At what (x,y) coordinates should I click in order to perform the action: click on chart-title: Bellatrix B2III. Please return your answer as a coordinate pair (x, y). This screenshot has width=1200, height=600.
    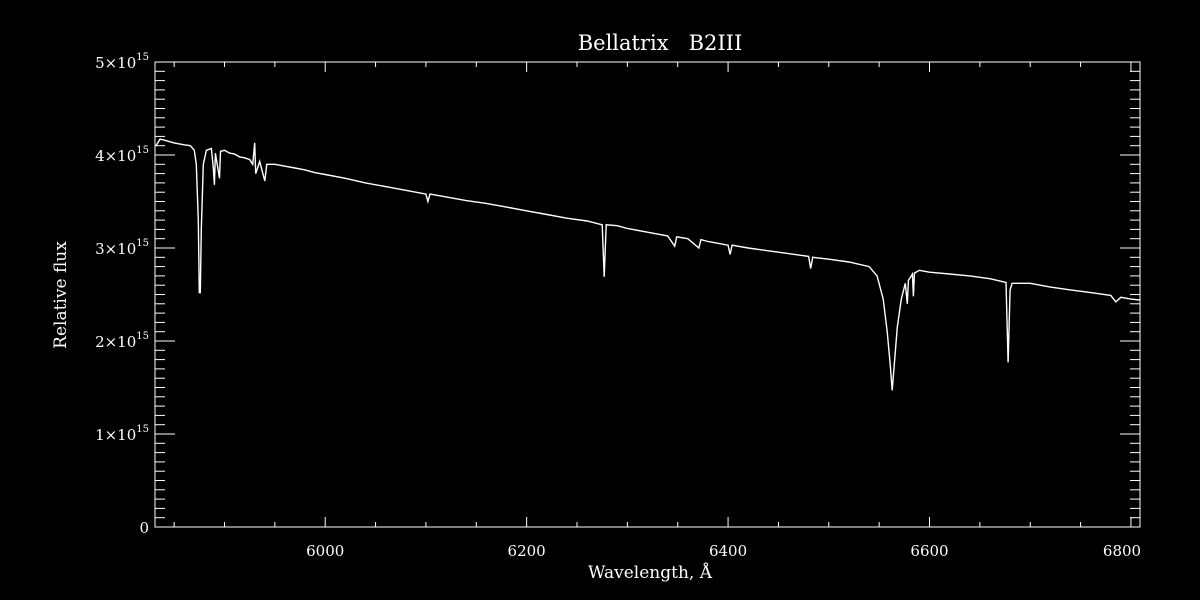
    Looking at the image, I should click on (660, 43).